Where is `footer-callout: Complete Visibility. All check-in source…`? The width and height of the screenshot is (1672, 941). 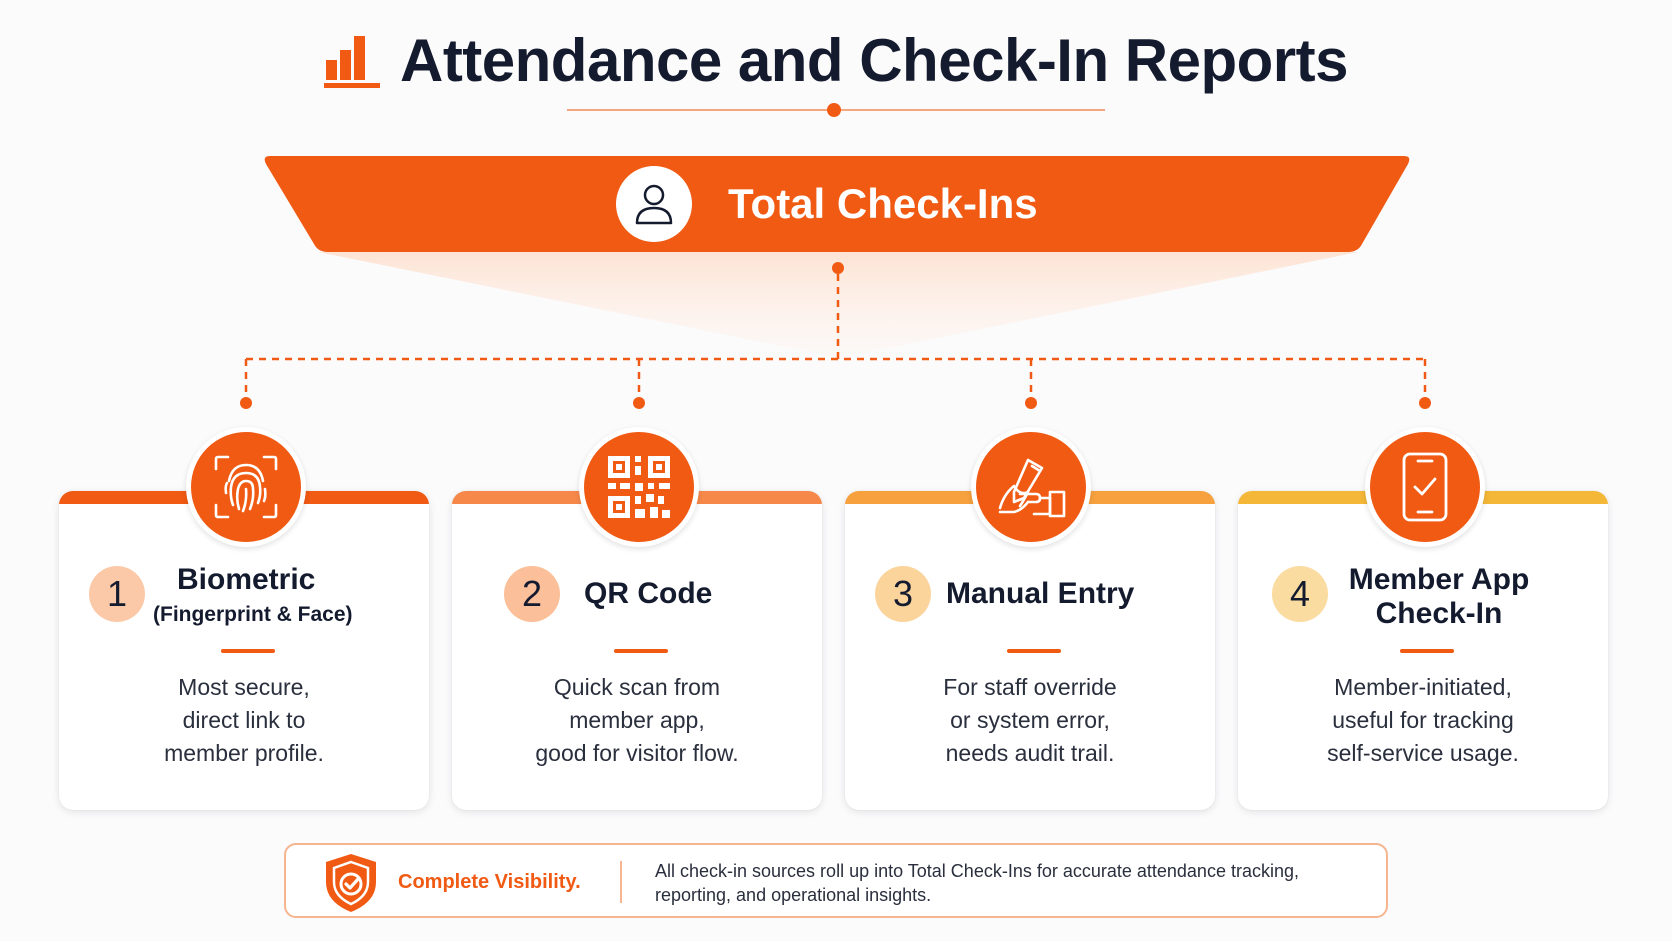
footer-callout: Complete Visibility. All check-in source… is located at coordinates (836, 880).